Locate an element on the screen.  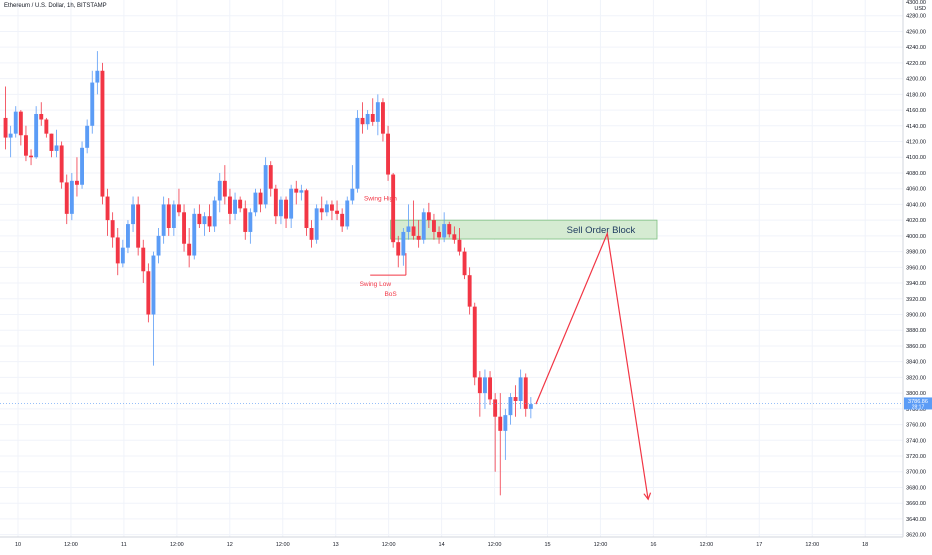
price-tick-label: 4040.00 is located at coordinates (916, 205).